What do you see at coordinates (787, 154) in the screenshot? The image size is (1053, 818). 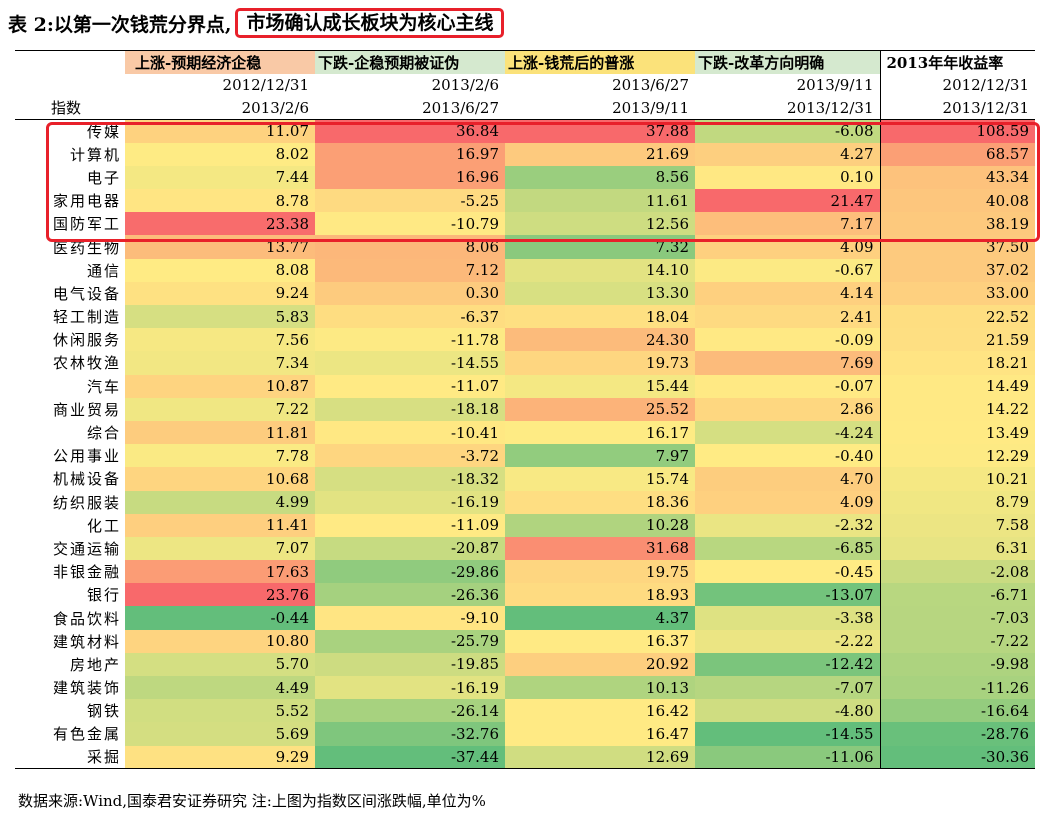 I see `return-value: 4.27` at bounding box center [787, 154].